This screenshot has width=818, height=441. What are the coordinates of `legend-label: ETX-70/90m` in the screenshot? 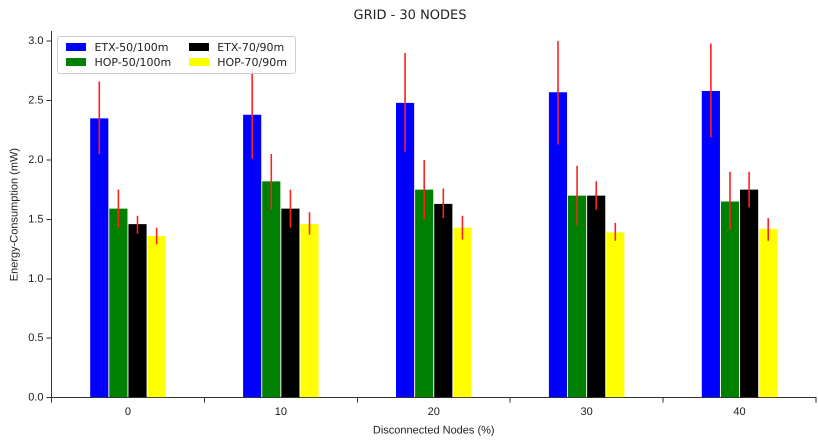 It's located at (250, 47).